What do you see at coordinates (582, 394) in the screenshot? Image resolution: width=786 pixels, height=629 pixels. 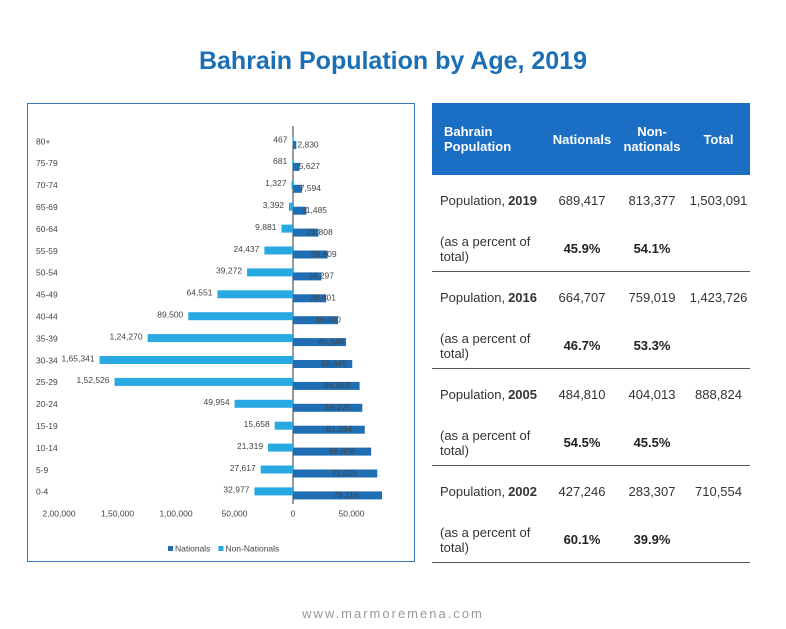 I see `cell-value: 484,810` at bounding box center [582, 394].